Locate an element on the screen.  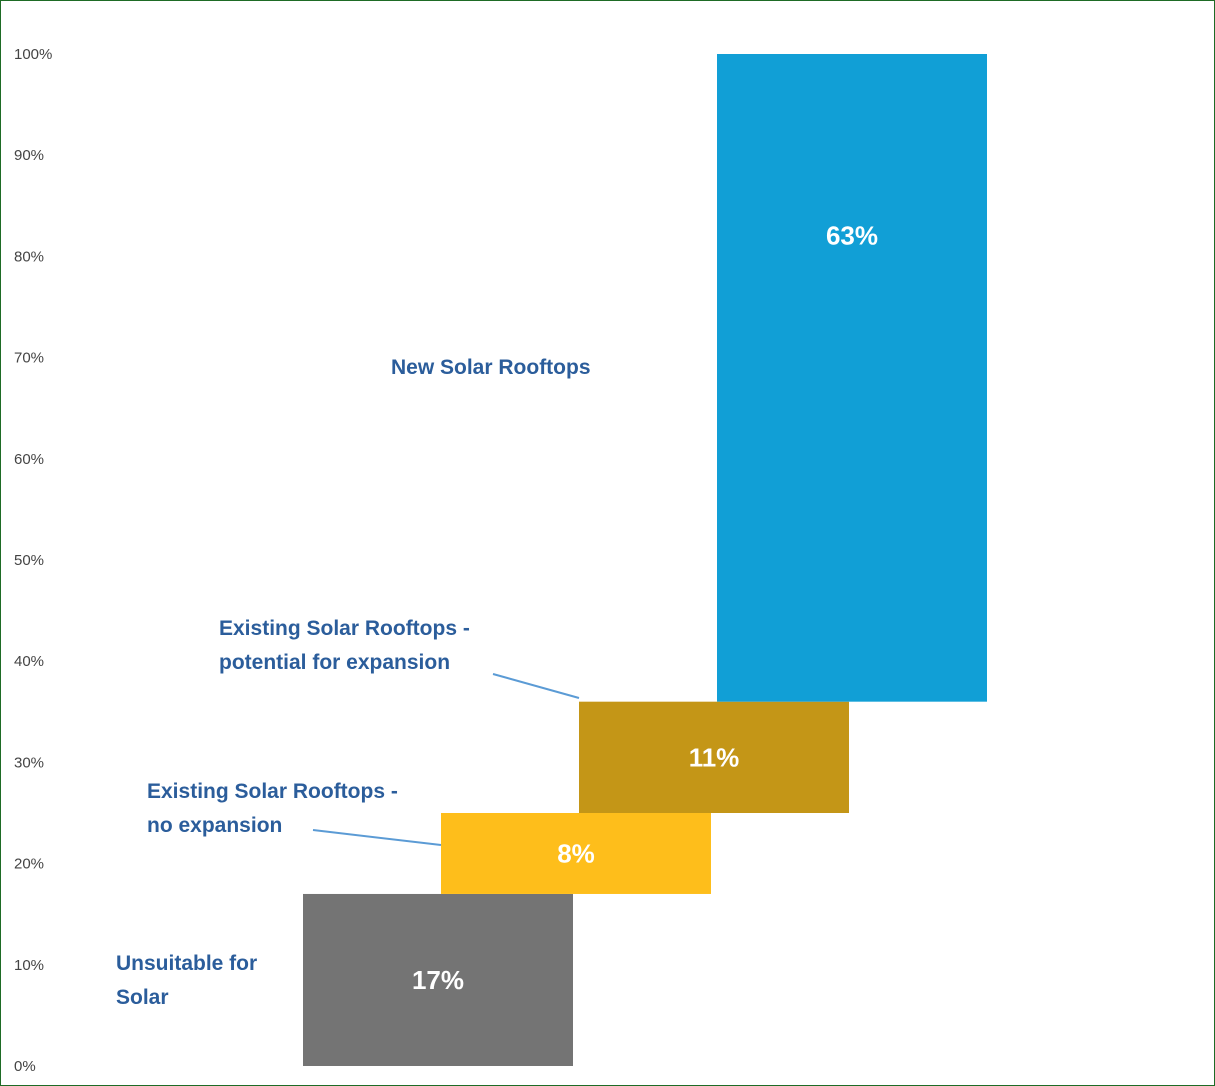
category-label-line: no expansion is located at coordinates (214, 825).